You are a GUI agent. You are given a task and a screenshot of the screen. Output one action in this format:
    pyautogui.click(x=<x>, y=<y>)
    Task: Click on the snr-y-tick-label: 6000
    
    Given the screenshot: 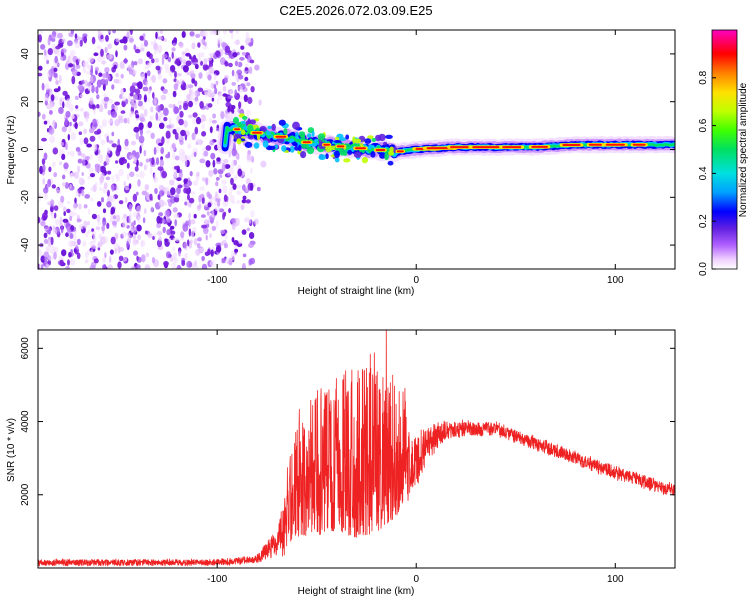 What is the action you would take?
    pyautogui.click(x=25, y=348)
    